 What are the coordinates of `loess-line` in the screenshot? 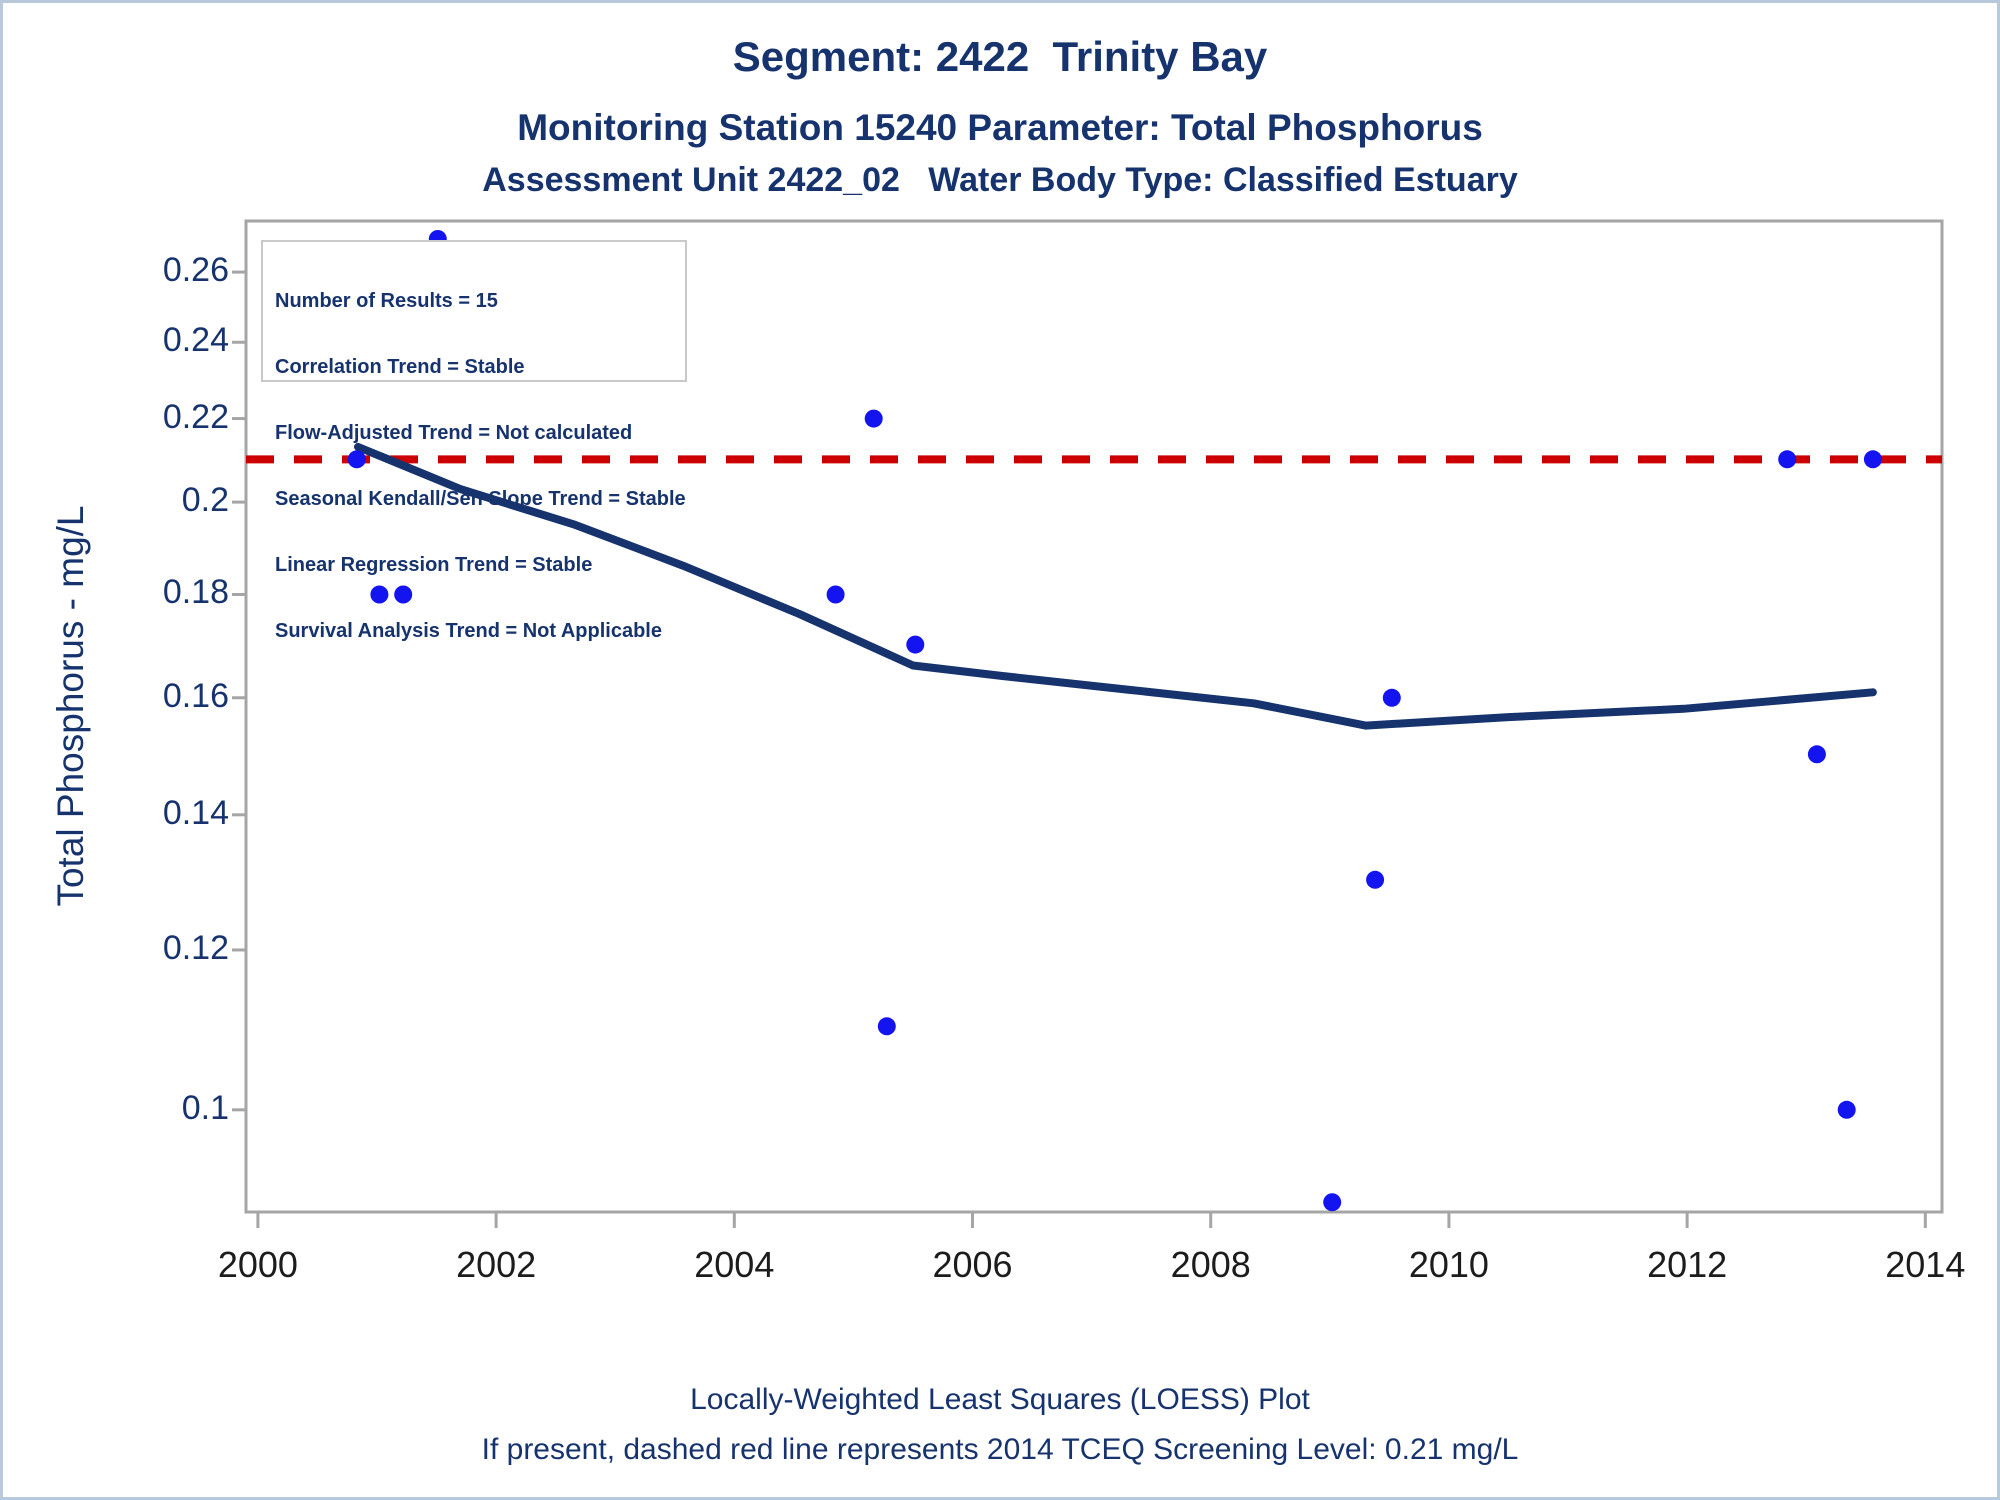 It's located at (1115, 586).